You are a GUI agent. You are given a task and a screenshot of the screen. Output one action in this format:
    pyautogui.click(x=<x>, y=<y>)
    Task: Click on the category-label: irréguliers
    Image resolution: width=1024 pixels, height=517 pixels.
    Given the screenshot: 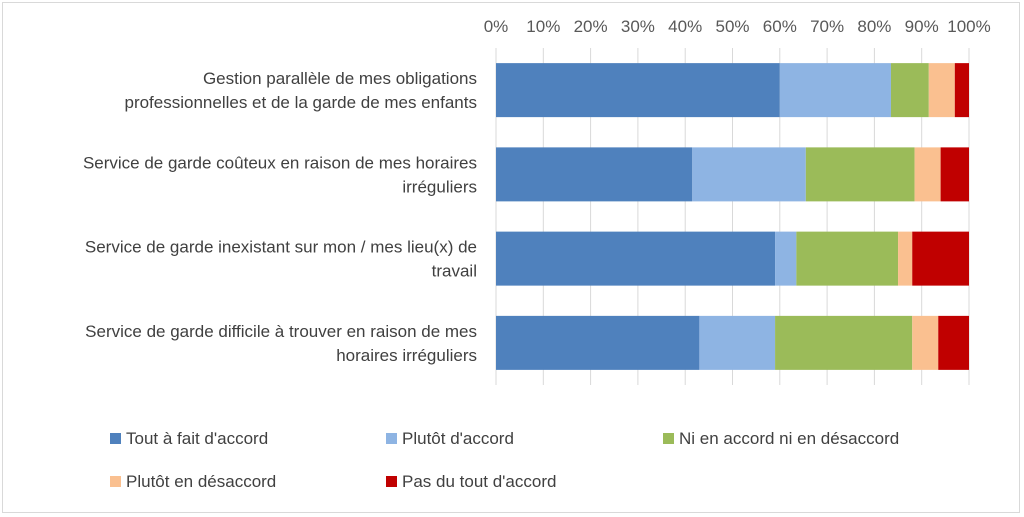 What is the action you would take?
    pyautogui.click(x=439, y=186)
    